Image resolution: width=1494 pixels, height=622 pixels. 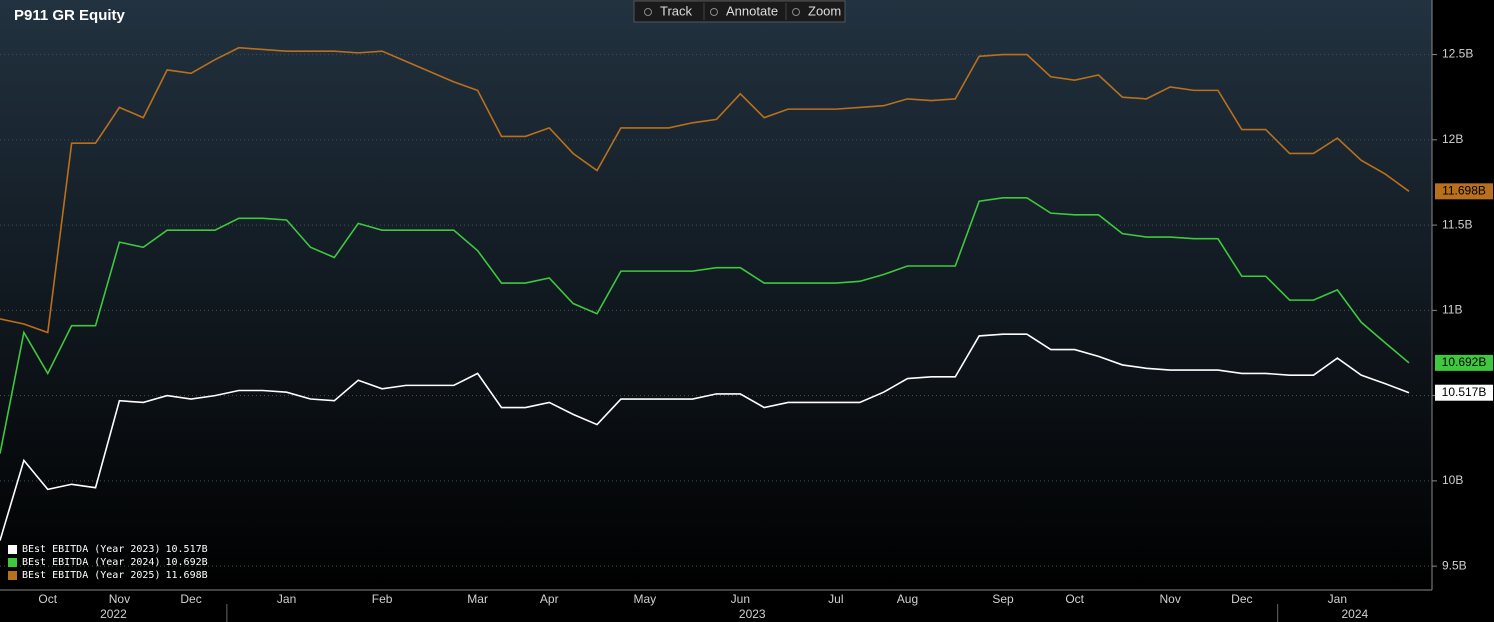 What do you see at coordinates (1452, 139) in the screenshot?
I see `y-tick-label: 12B` at bounding box center [1452, 139].